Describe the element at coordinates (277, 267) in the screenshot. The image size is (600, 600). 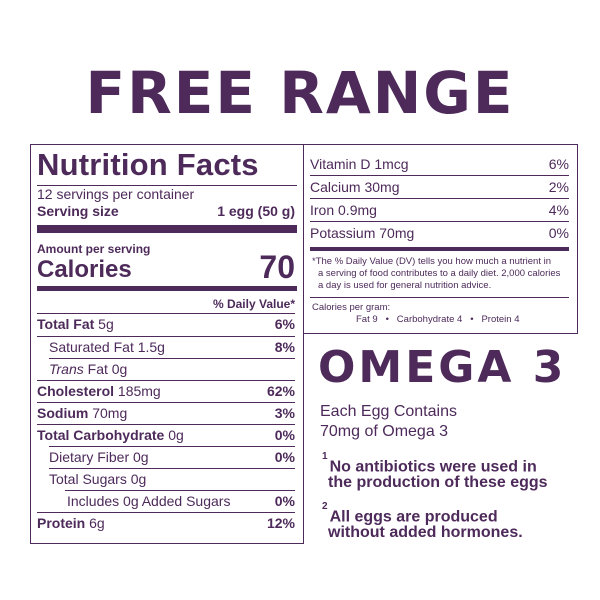
I see `calories-value: 70` at that location.